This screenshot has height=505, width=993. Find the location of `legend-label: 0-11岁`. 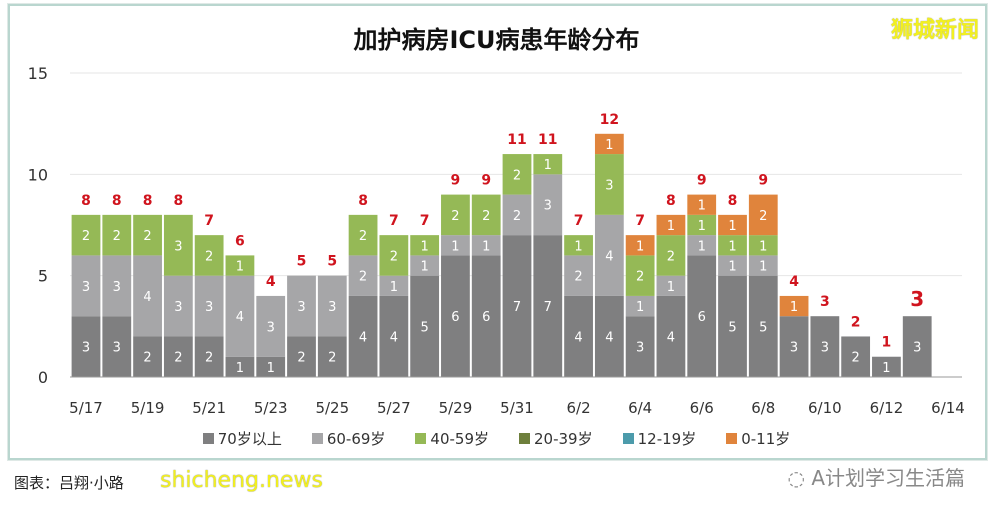

legend-label: 0-11岁 is located at coordinates (766, 439).